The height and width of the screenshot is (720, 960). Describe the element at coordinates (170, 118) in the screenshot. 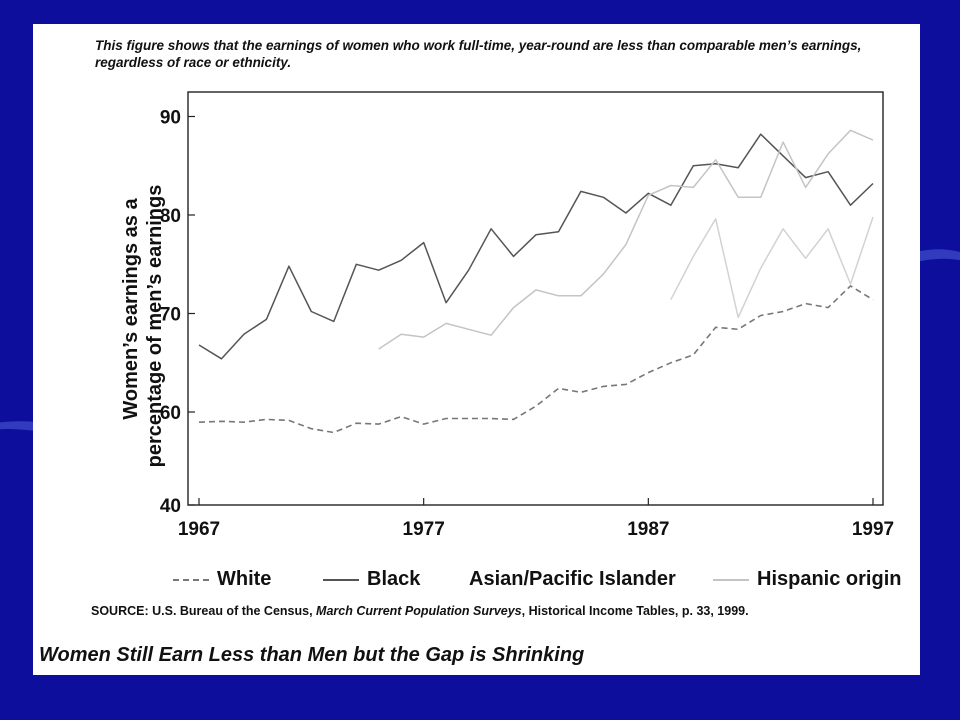

I see `y-tick-label: 90` at that location.